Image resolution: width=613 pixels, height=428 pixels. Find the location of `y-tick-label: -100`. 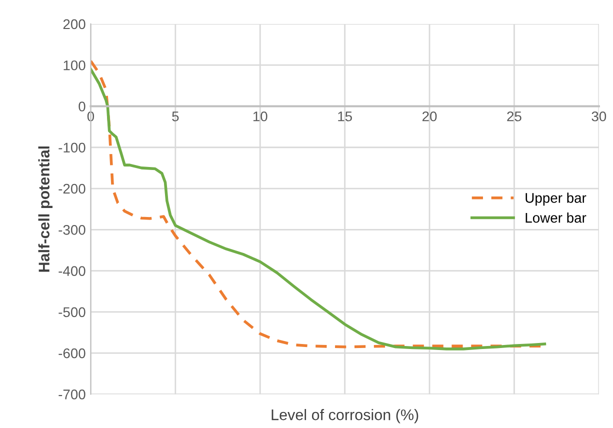

y-tick-label: -100 is located at coordinates (72, 147).